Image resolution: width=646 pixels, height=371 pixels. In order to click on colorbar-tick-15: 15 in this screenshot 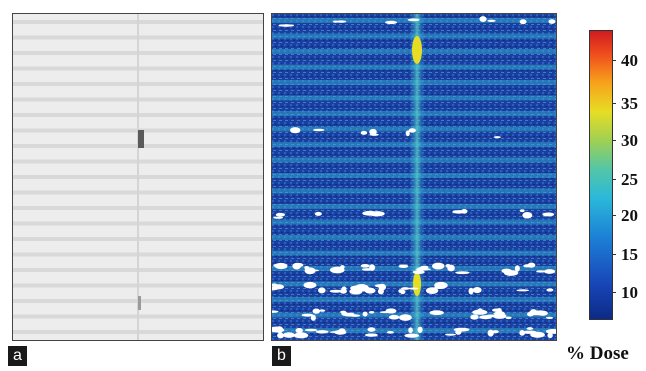, I will do `click(633, 254)`.